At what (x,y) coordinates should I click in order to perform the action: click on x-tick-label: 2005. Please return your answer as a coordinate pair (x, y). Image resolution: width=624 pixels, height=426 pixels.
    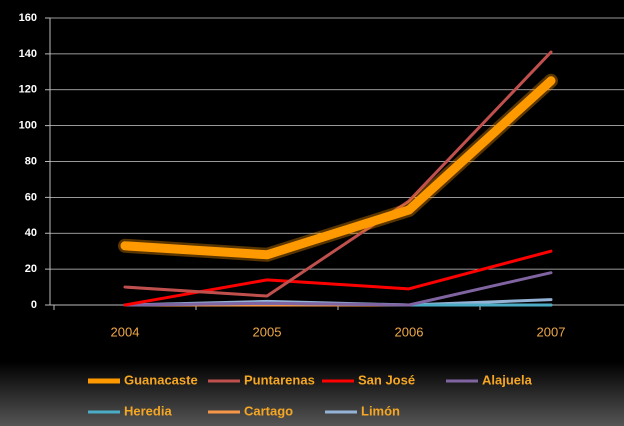
    Looking at the image, I should click on (267, 331).